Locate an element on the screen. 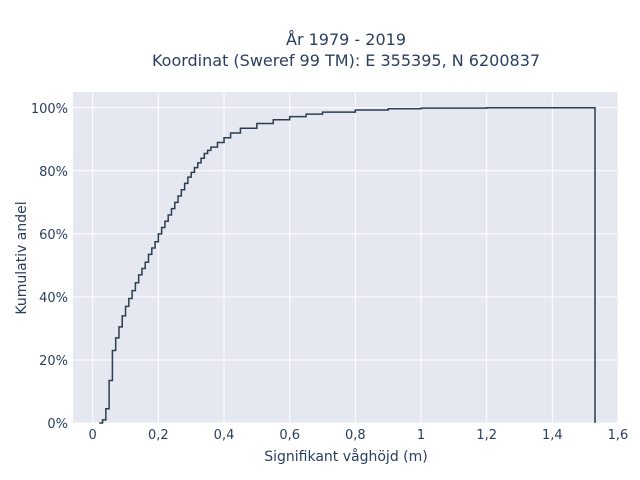 The width and height of the screenshot is (640, 480). x-axis-ticks: 0 0,2 0,4 0,6 0,8 1 1,2 1,4 1,6 is located at coordinates (359, 435).